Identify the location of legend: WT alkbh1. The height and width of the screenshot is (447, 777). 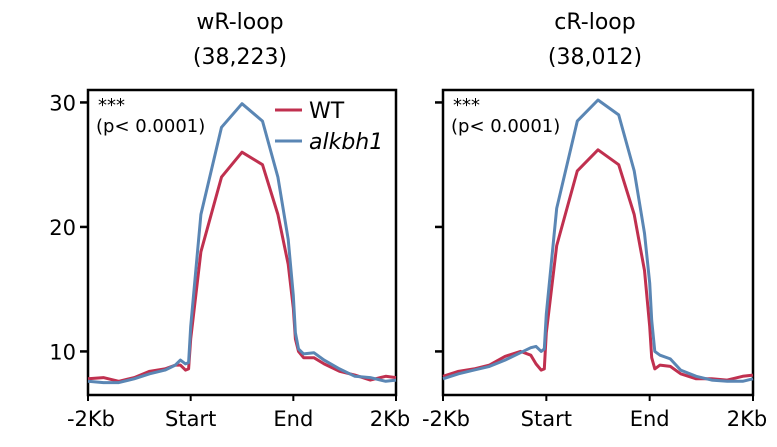
(329, 127).